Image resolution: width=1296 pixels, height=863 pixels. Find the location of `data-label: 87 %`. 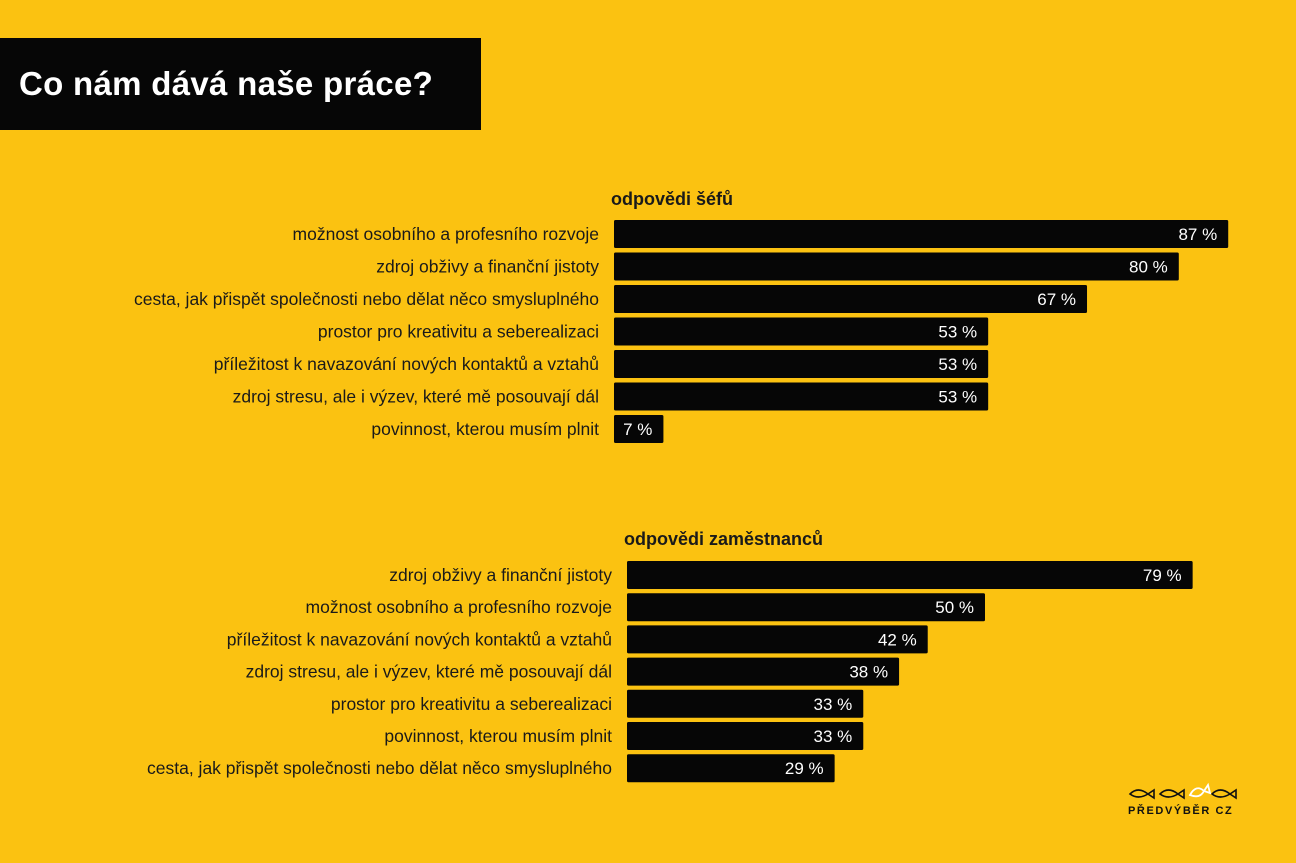

data-label: 87 % is located at coordinates (1197, 234).